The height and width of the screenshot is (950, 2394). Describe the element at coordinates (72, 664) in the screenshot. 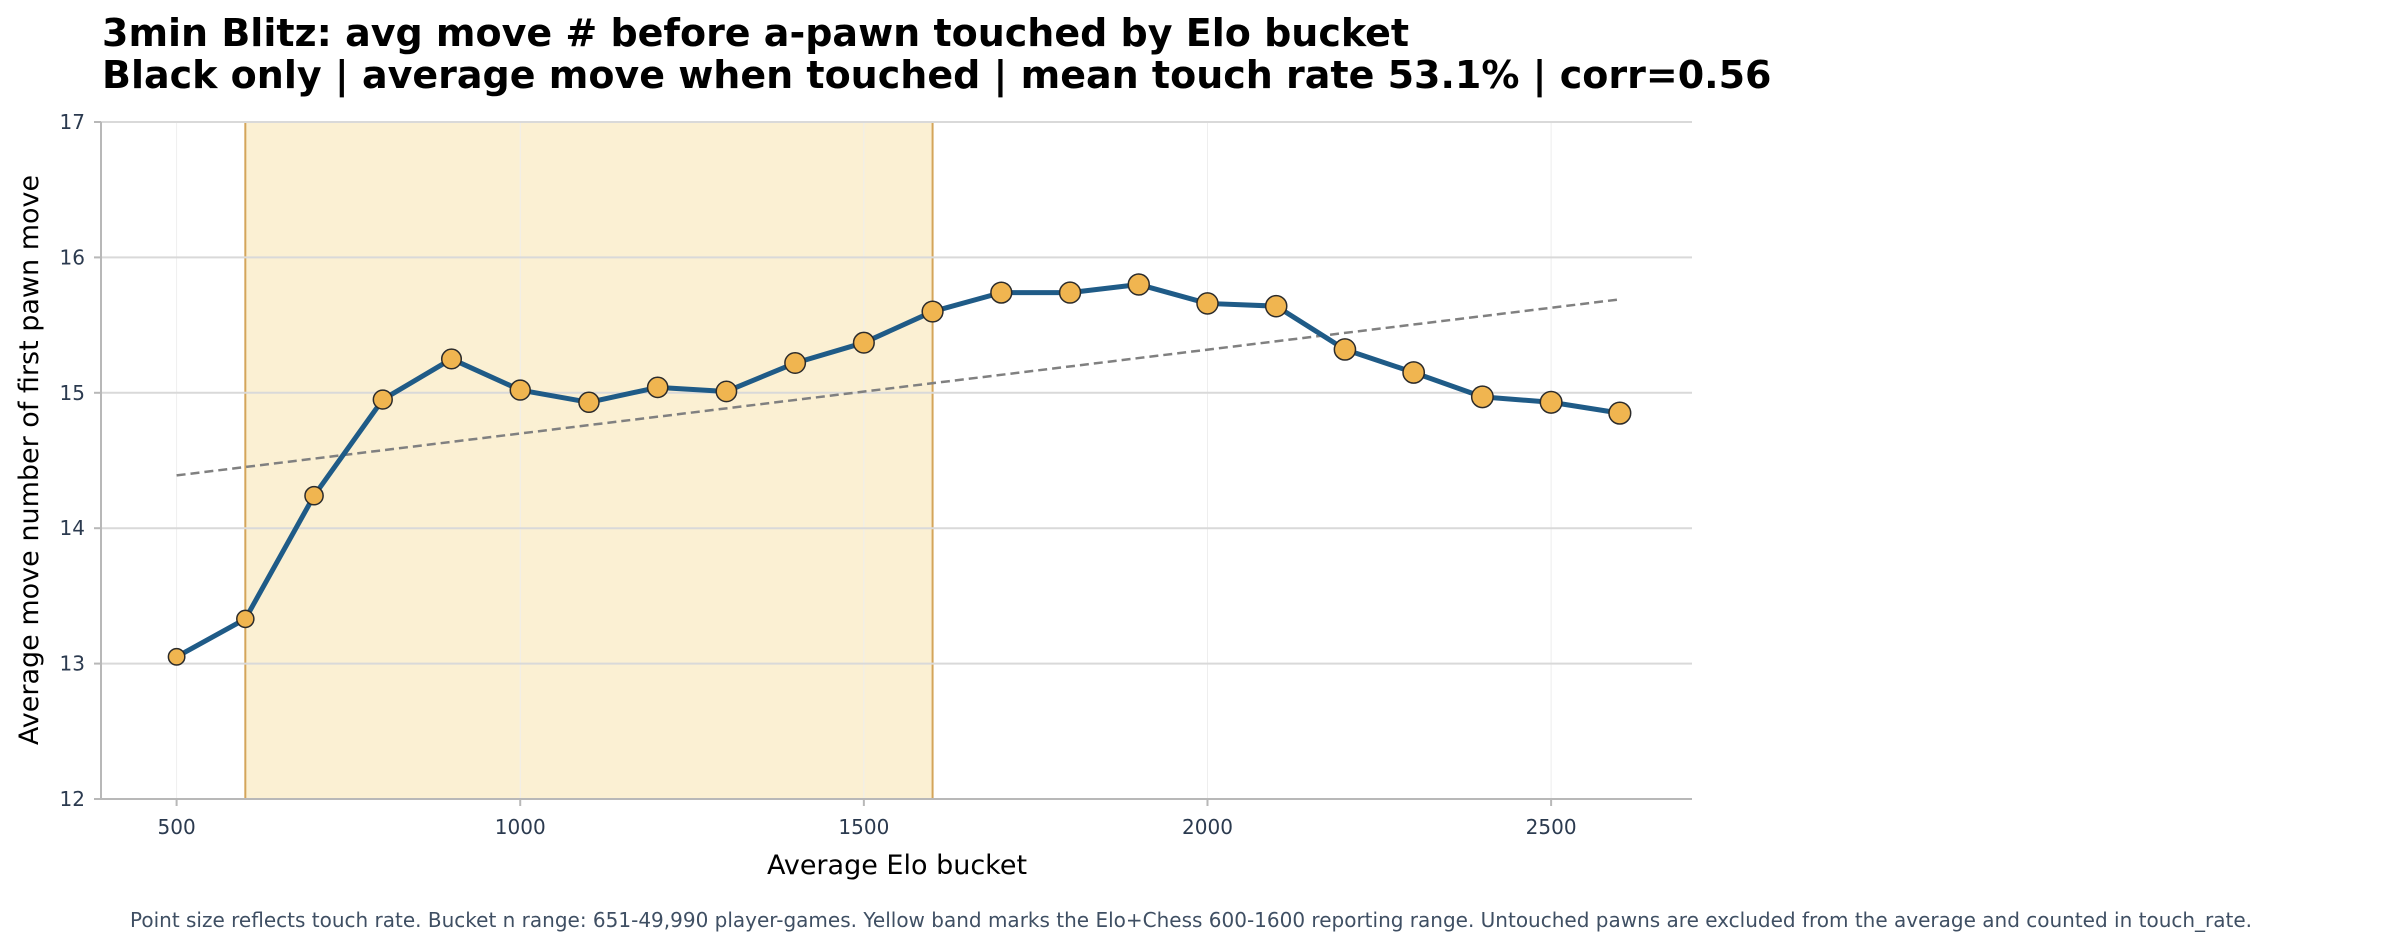

I see `y-tick-label: 13` at that location.